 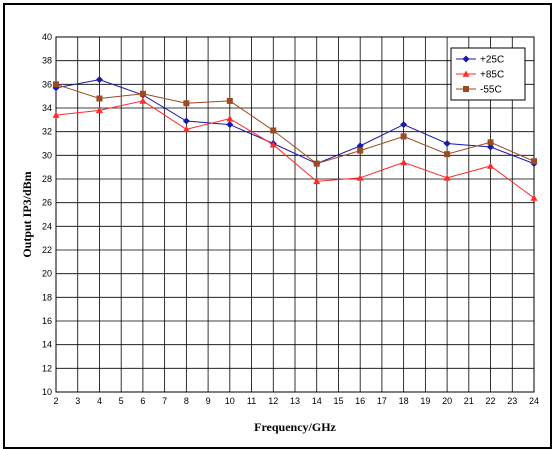 What do you see at coordinates (47, 345) in the screenshot?
I see `y-tick-label: 14` at bounding box center [47, 345].